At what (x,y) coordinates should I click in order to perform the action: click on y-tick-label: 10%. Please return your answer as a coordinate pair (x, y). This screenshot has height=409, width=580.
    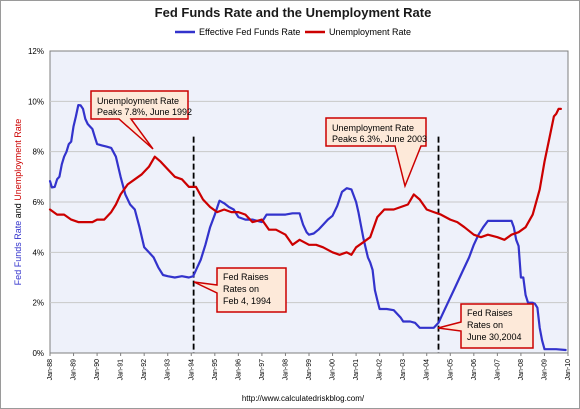
    Looking at the image, I should click on (36, 101).